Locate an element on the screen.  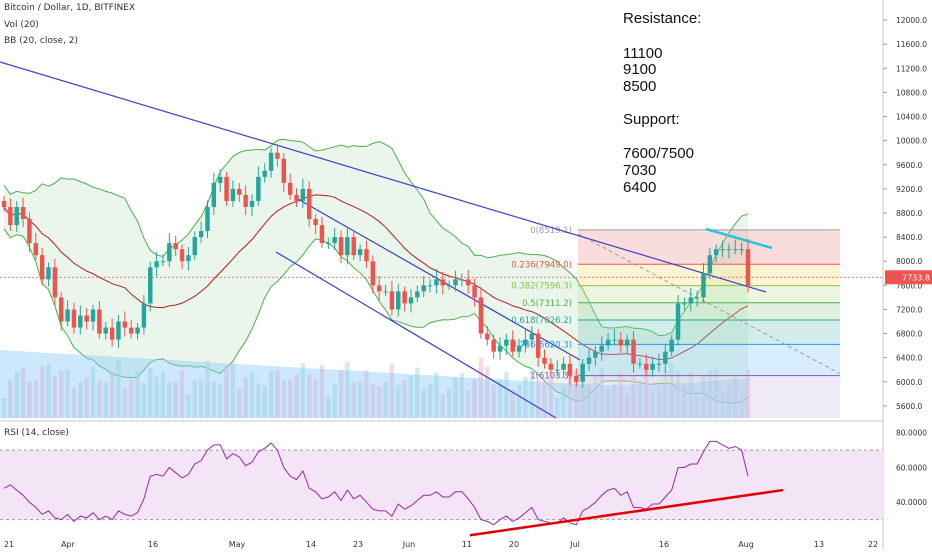
resistance-heading: Resistance: is located at coordinates (662, 18).